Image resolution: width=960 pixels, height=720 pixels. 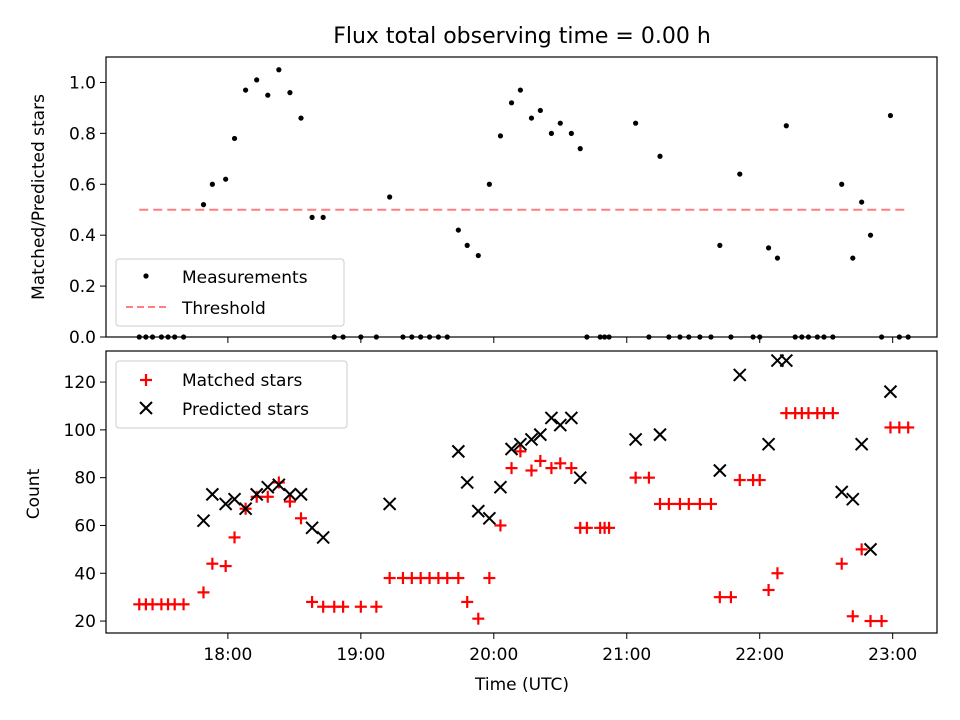 What do you see at coordinates (360, 655) in the screenshot?
I see `x-tick-label: 19:00` at bounding box center [360, 655].